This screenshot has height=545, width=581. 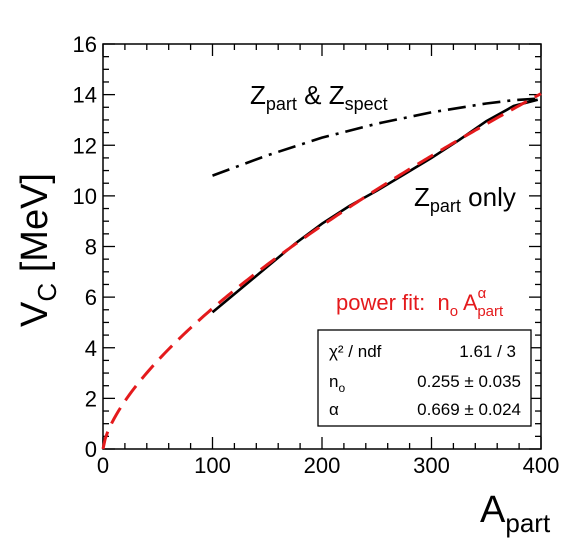 I want to click on x-tick-label: 200, so click(x=322, y=465).